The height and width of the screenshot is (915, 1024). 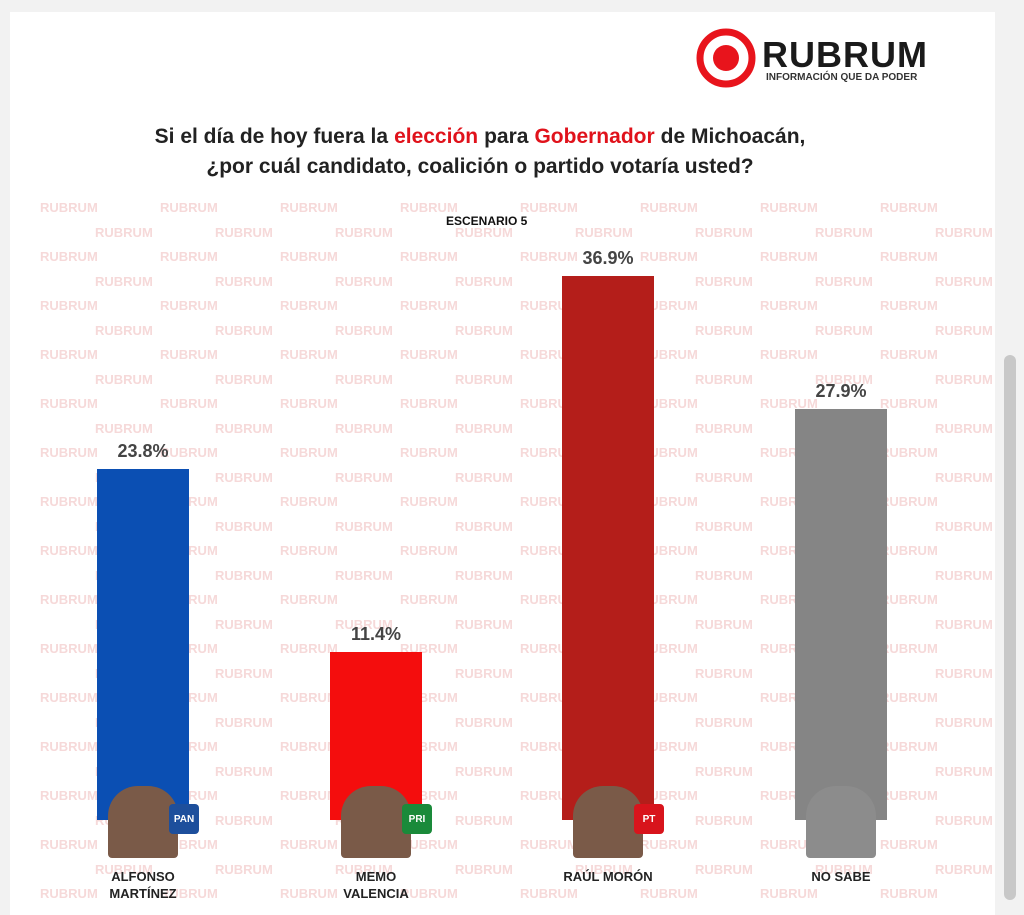 What do you see at coordinates (842, 77) in the screenshot?
I see `brand-tagline: INFORMACIÓN QUE DA PODER` at bounding box center [842, 77].